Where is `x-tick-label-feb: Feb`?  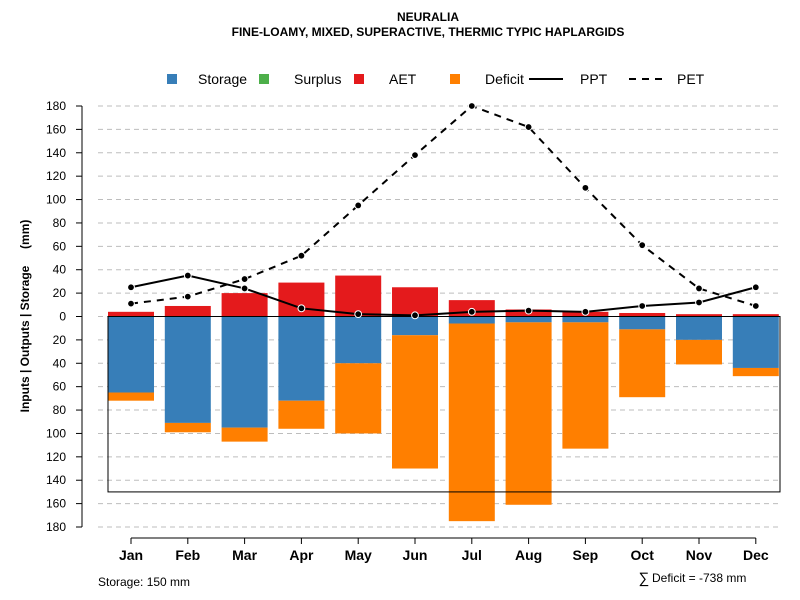
x-tick-label-feb: Feb is located at coordinates (187, 555).